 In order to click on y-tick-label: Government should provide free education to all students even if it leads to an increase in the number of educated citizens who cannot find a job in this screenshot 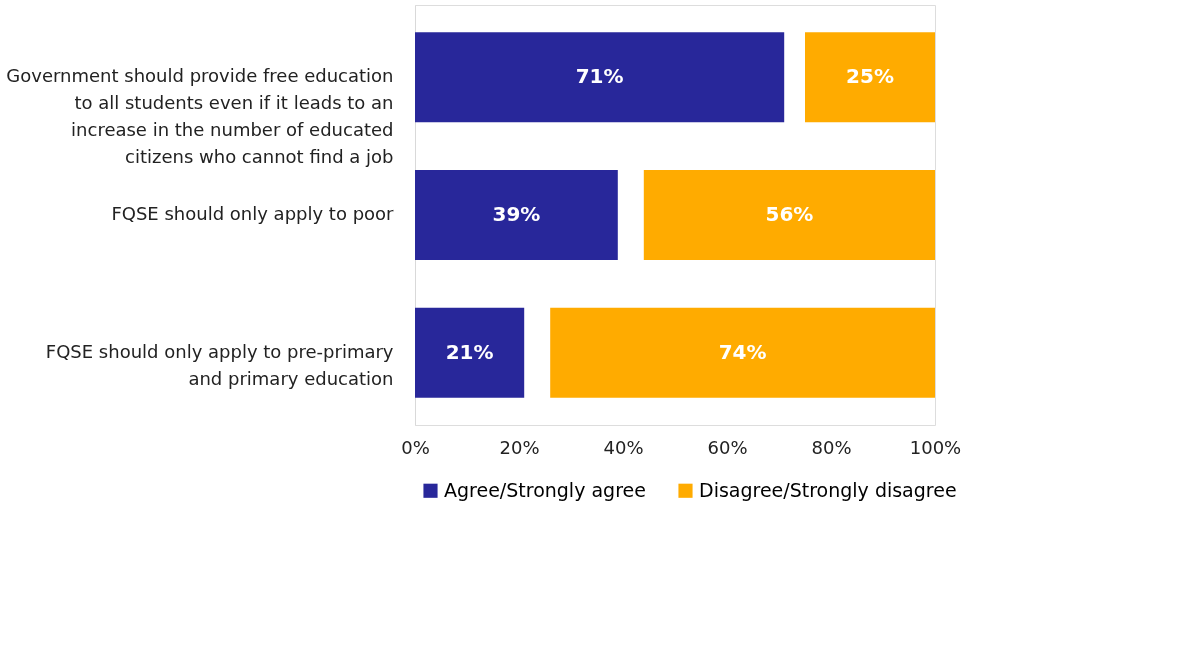, I will do `click(200, 116)`.